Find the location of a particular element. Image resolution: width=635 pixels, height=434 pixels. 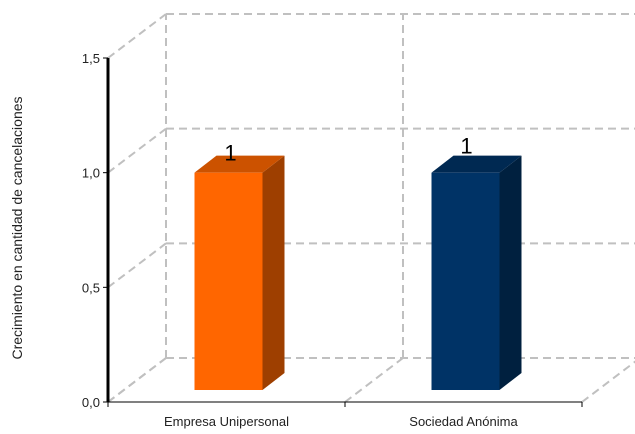

y-axis-title: Crecimiento en cantidad de cancelaciones is located at coordinates (17, 227).